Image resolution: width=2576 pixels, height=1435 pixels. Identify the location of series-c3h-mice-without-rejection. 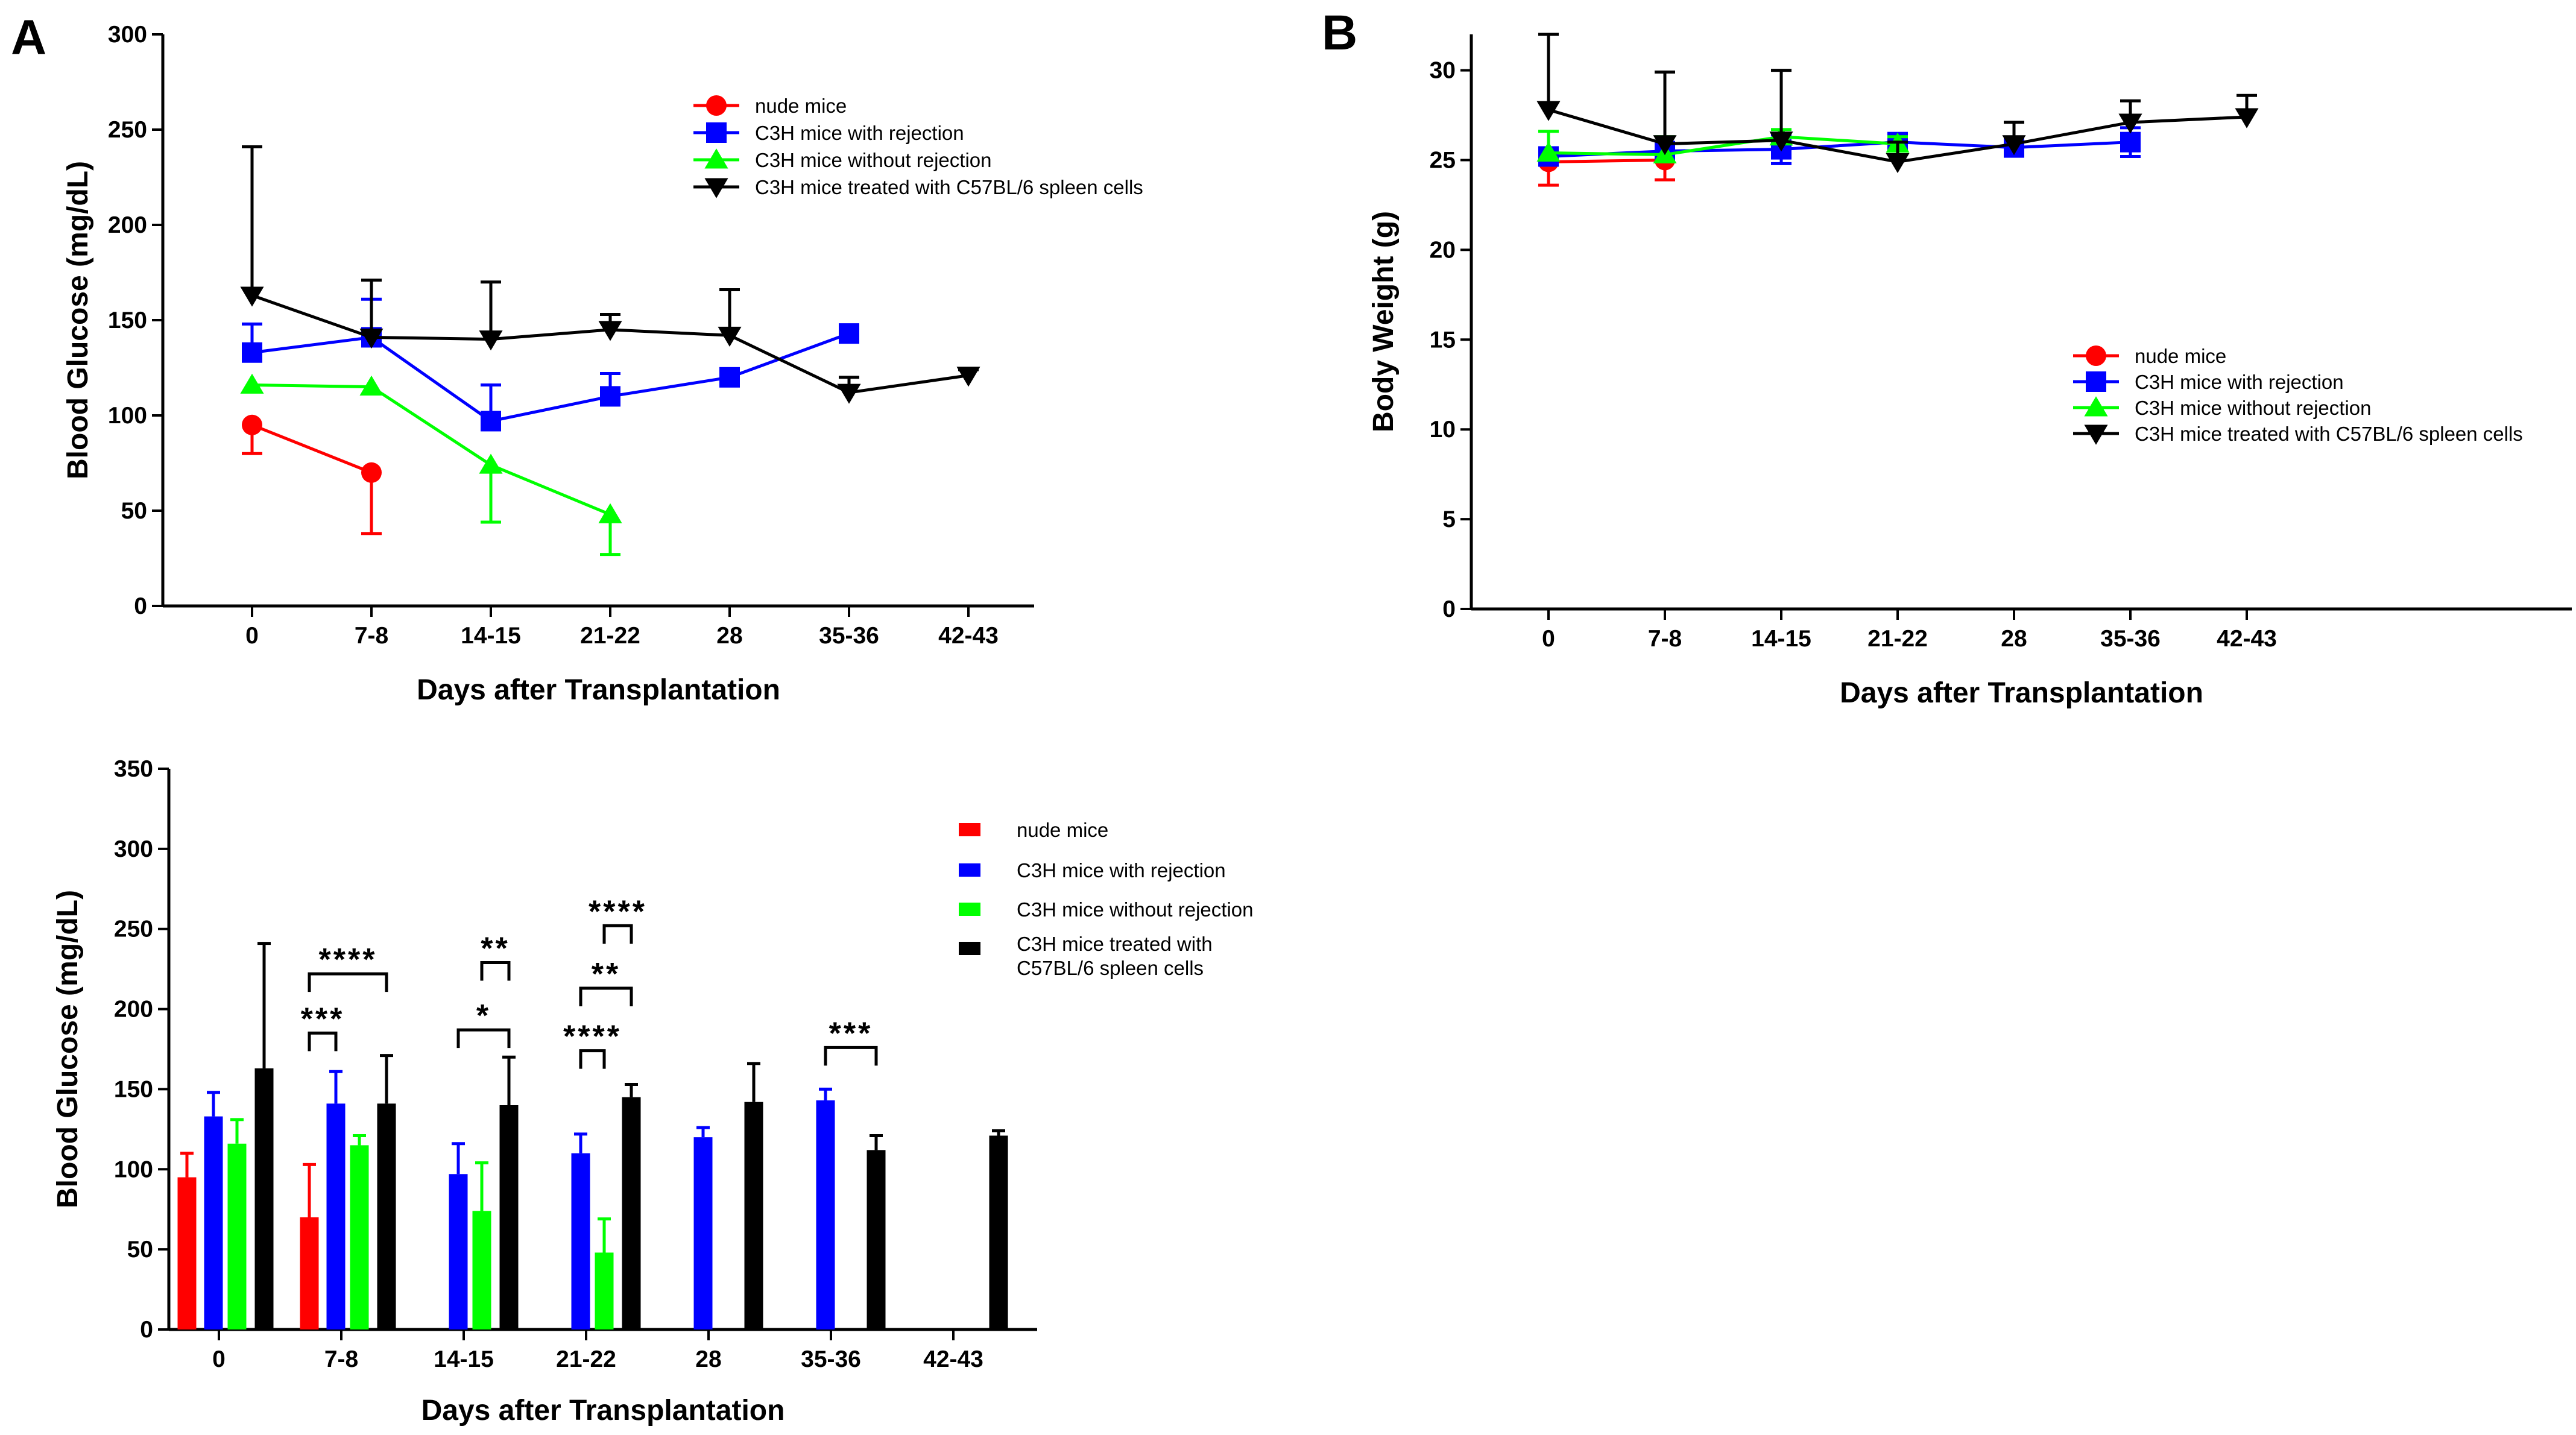
(431, 465).